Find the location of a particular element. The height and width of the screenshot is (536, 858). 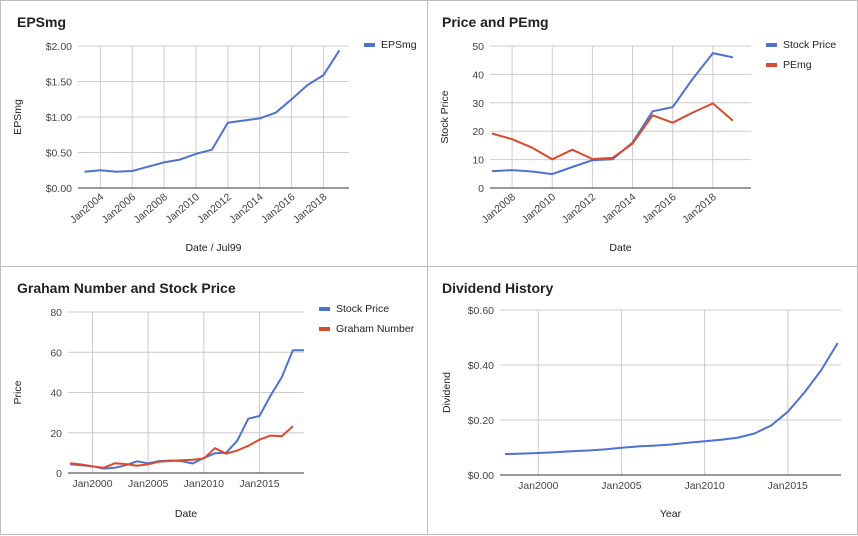

y-tick-label: $0.50 is located at coordinates (59, 154).